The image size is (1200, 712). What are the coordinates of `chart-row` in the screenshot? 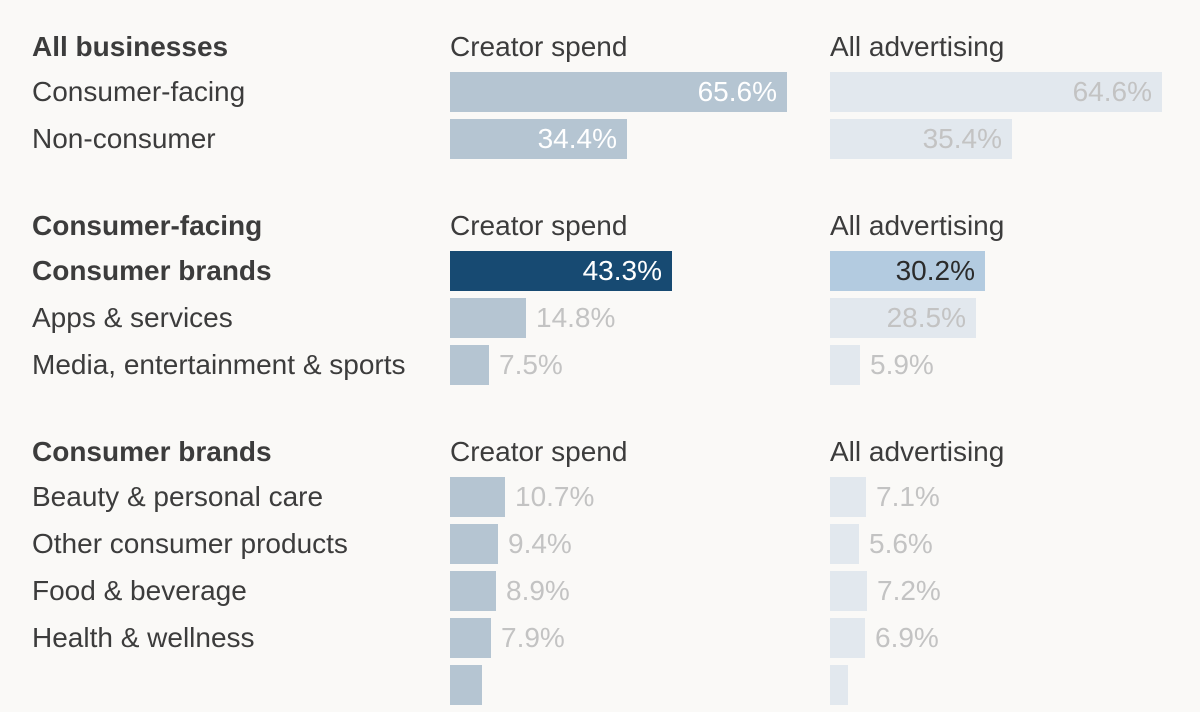 It's located at (600, 688).